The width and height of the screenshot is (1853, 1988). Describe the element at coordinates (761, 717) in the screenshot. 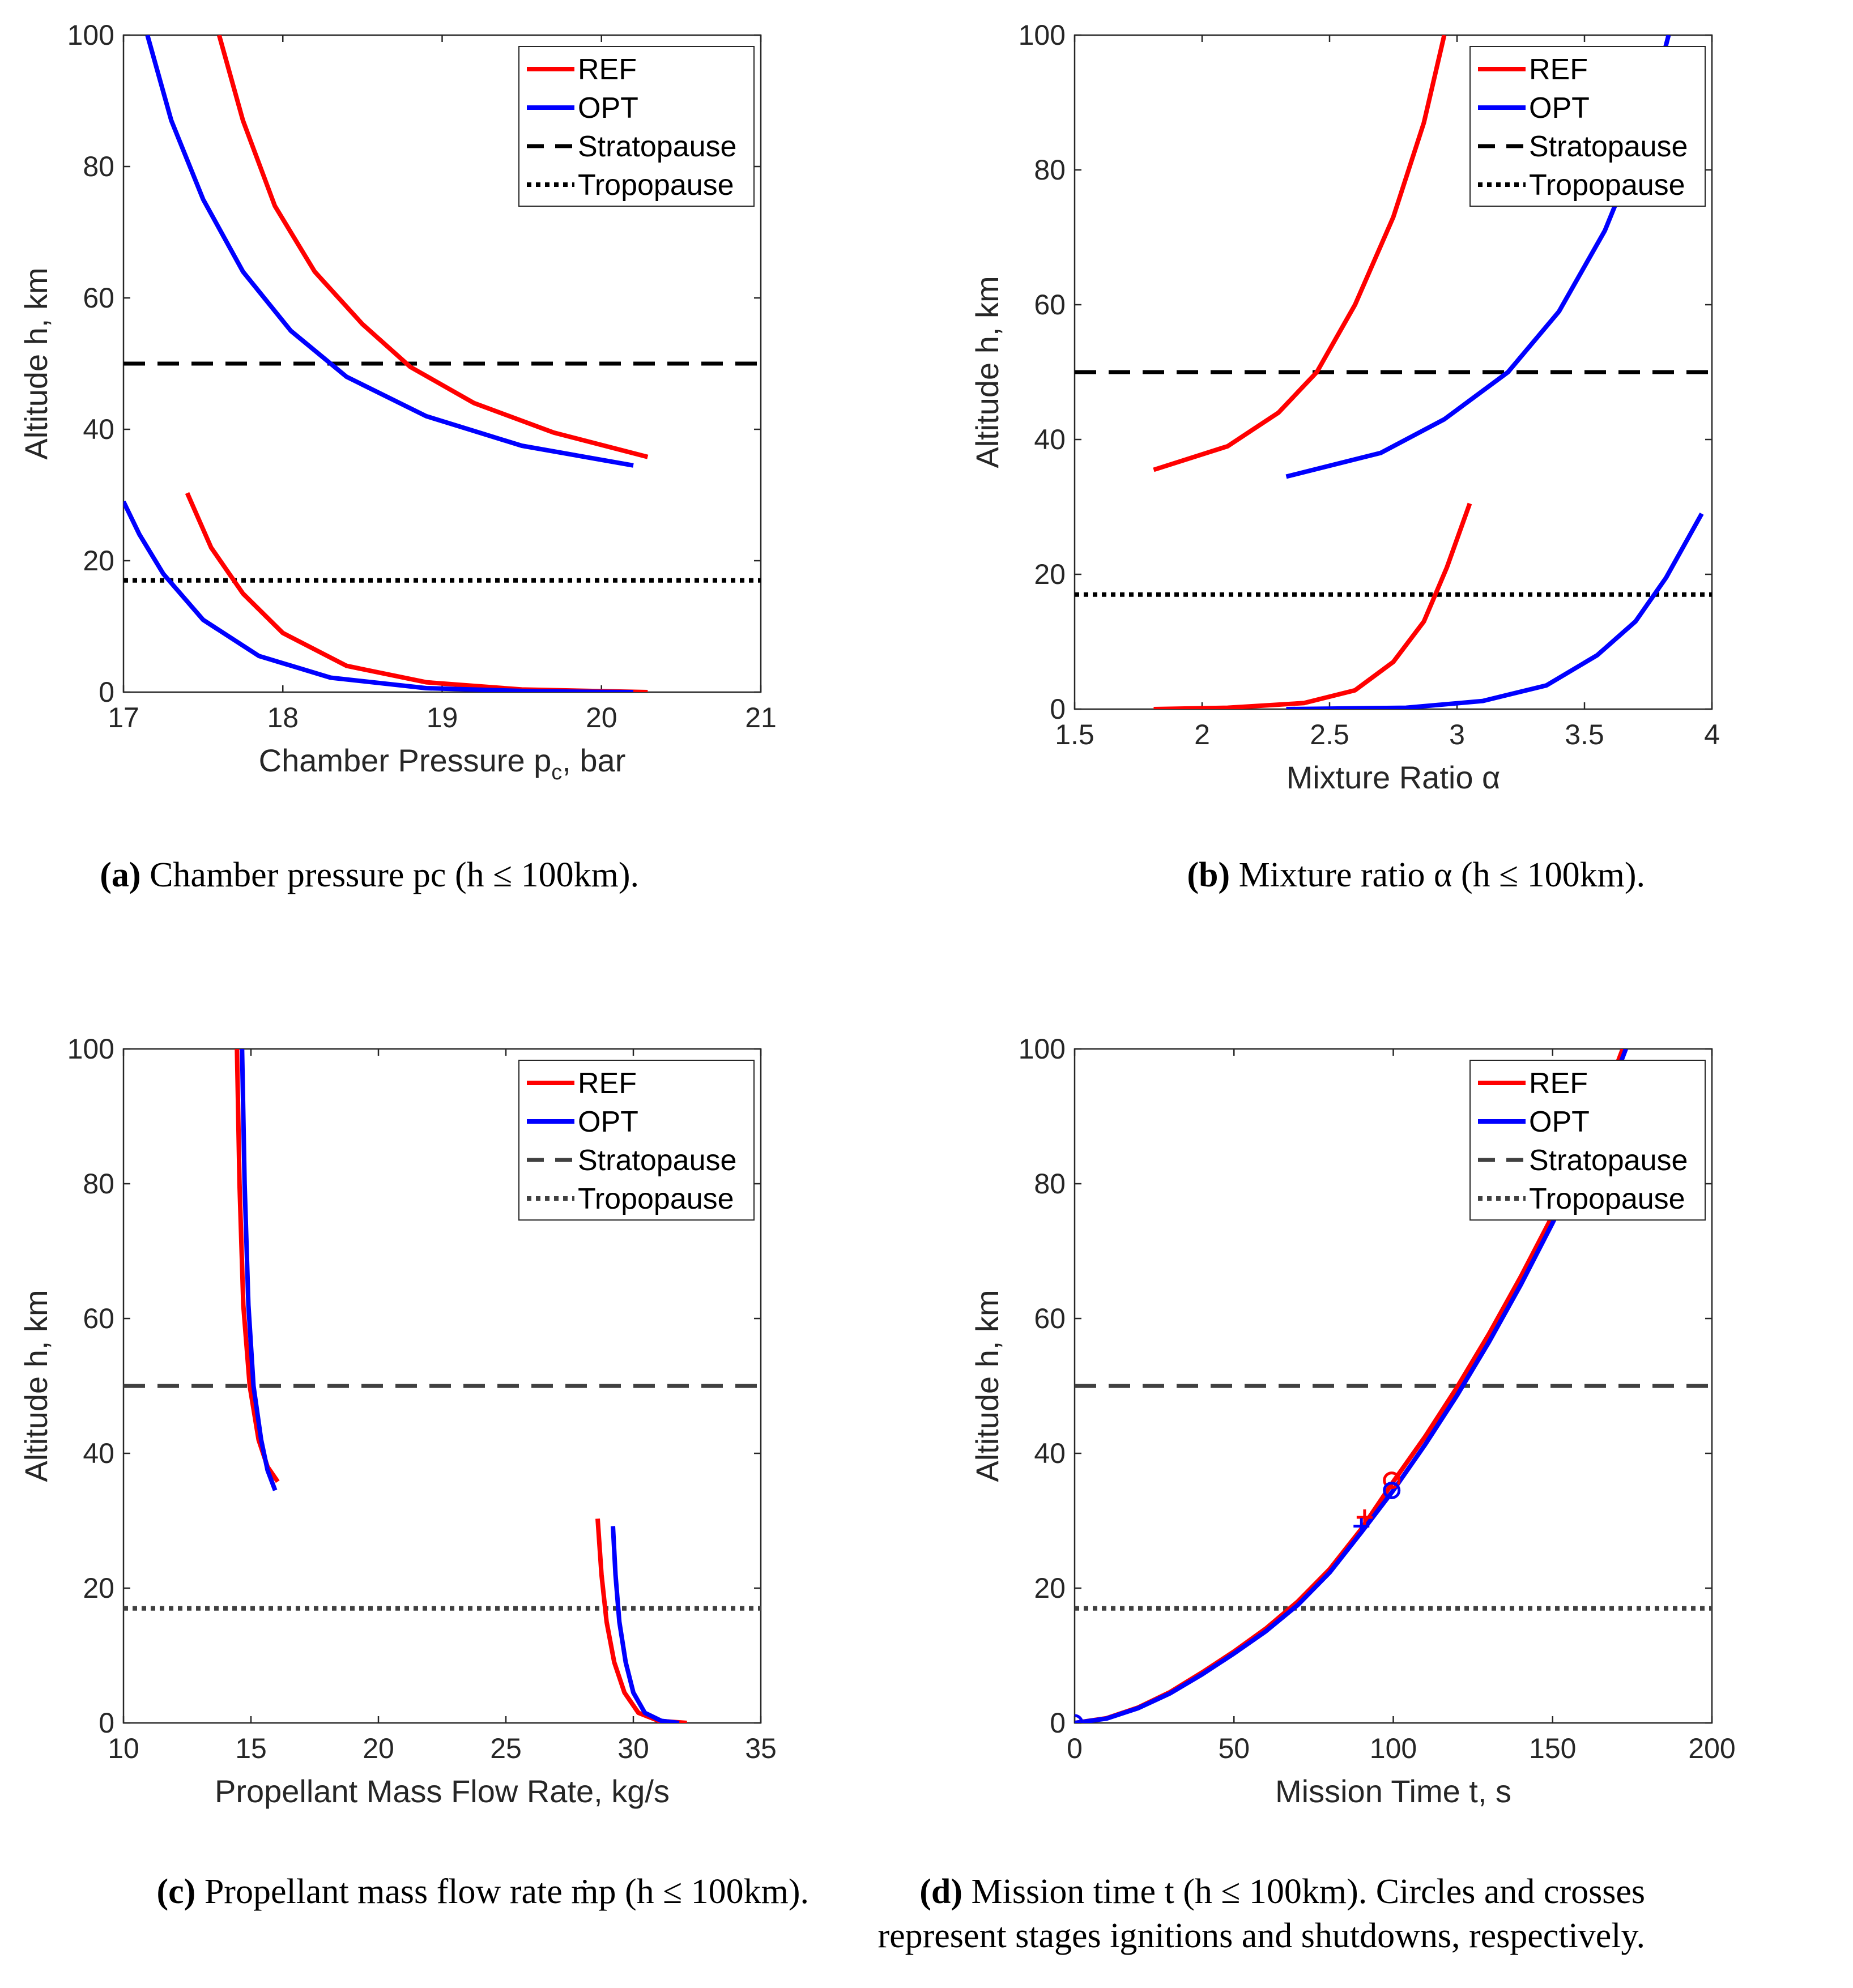

I see `x-tick-label: 21` at that location.